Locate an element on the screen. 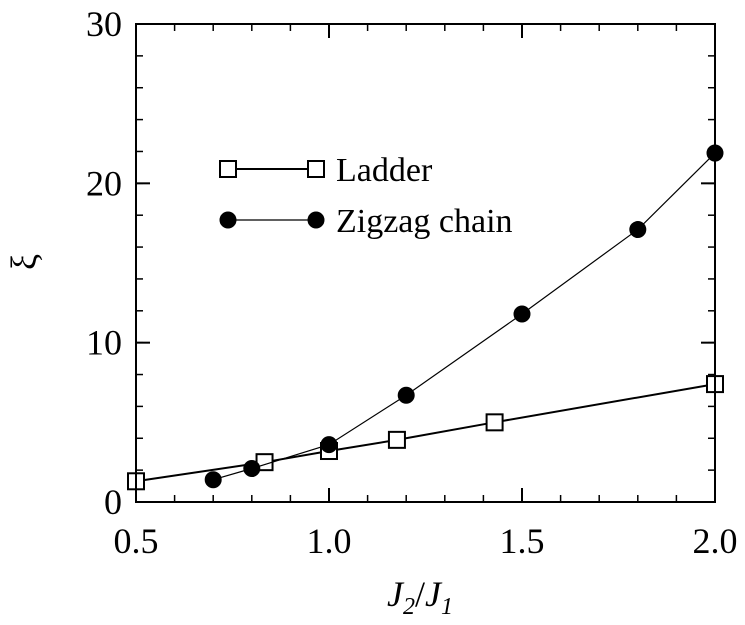 Image resolution: width=745 pixels, height=625 pixels. legend-label: Zigzag chain is located at coordinates (424, 221).